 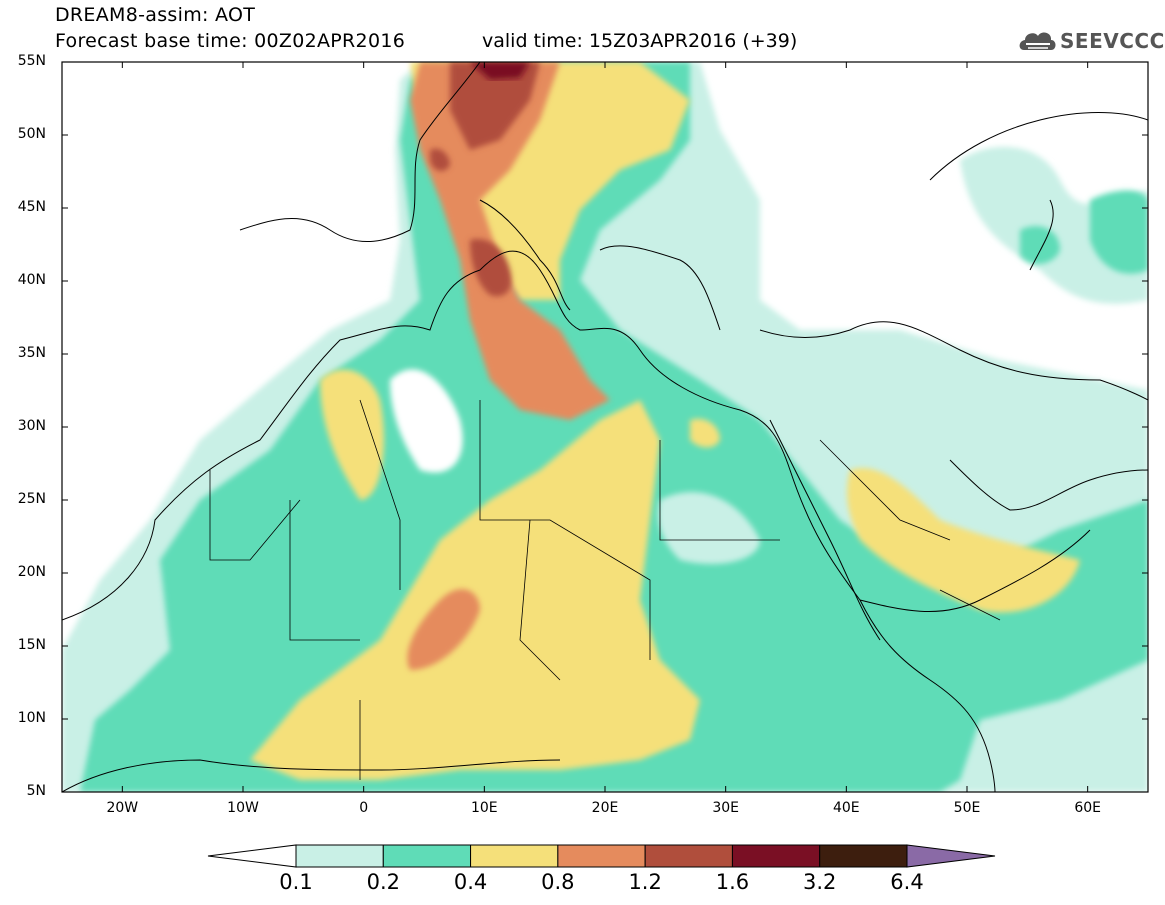 I want to click on lon-label: 20E, so click(x=605, y=808).